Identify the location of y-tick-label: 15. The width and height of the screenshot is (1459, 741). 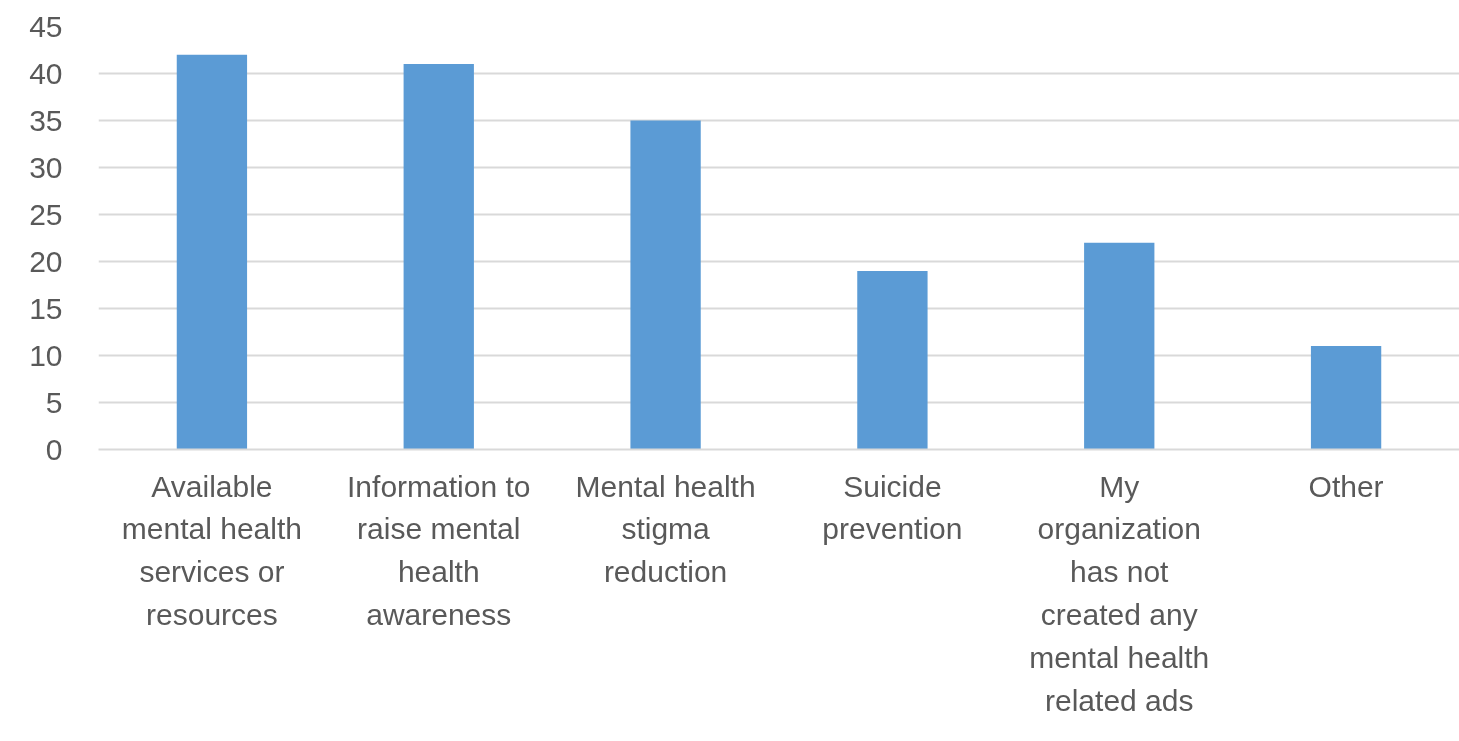
(46, 308).